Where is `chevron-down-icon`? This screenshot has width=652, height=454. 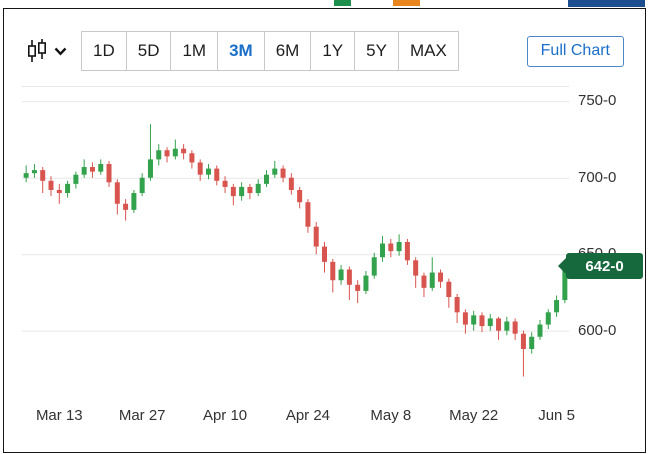
chevron-down-icon is located at coordinates (60, 51).